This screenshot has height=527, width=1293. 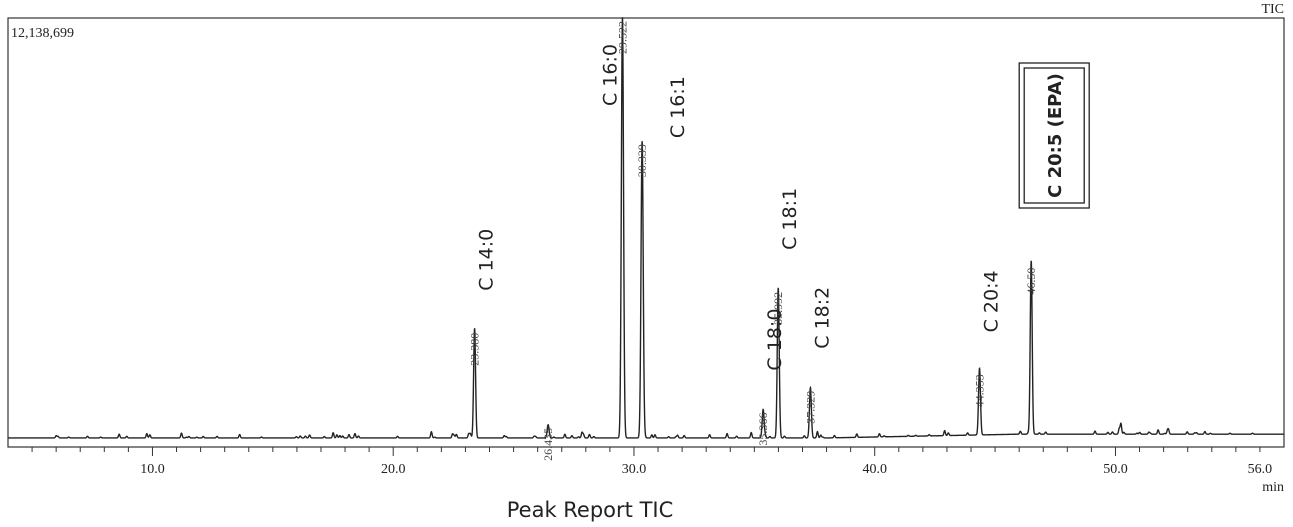 I want to click on compound-label: C 20:4, so click(x=992, y=301).